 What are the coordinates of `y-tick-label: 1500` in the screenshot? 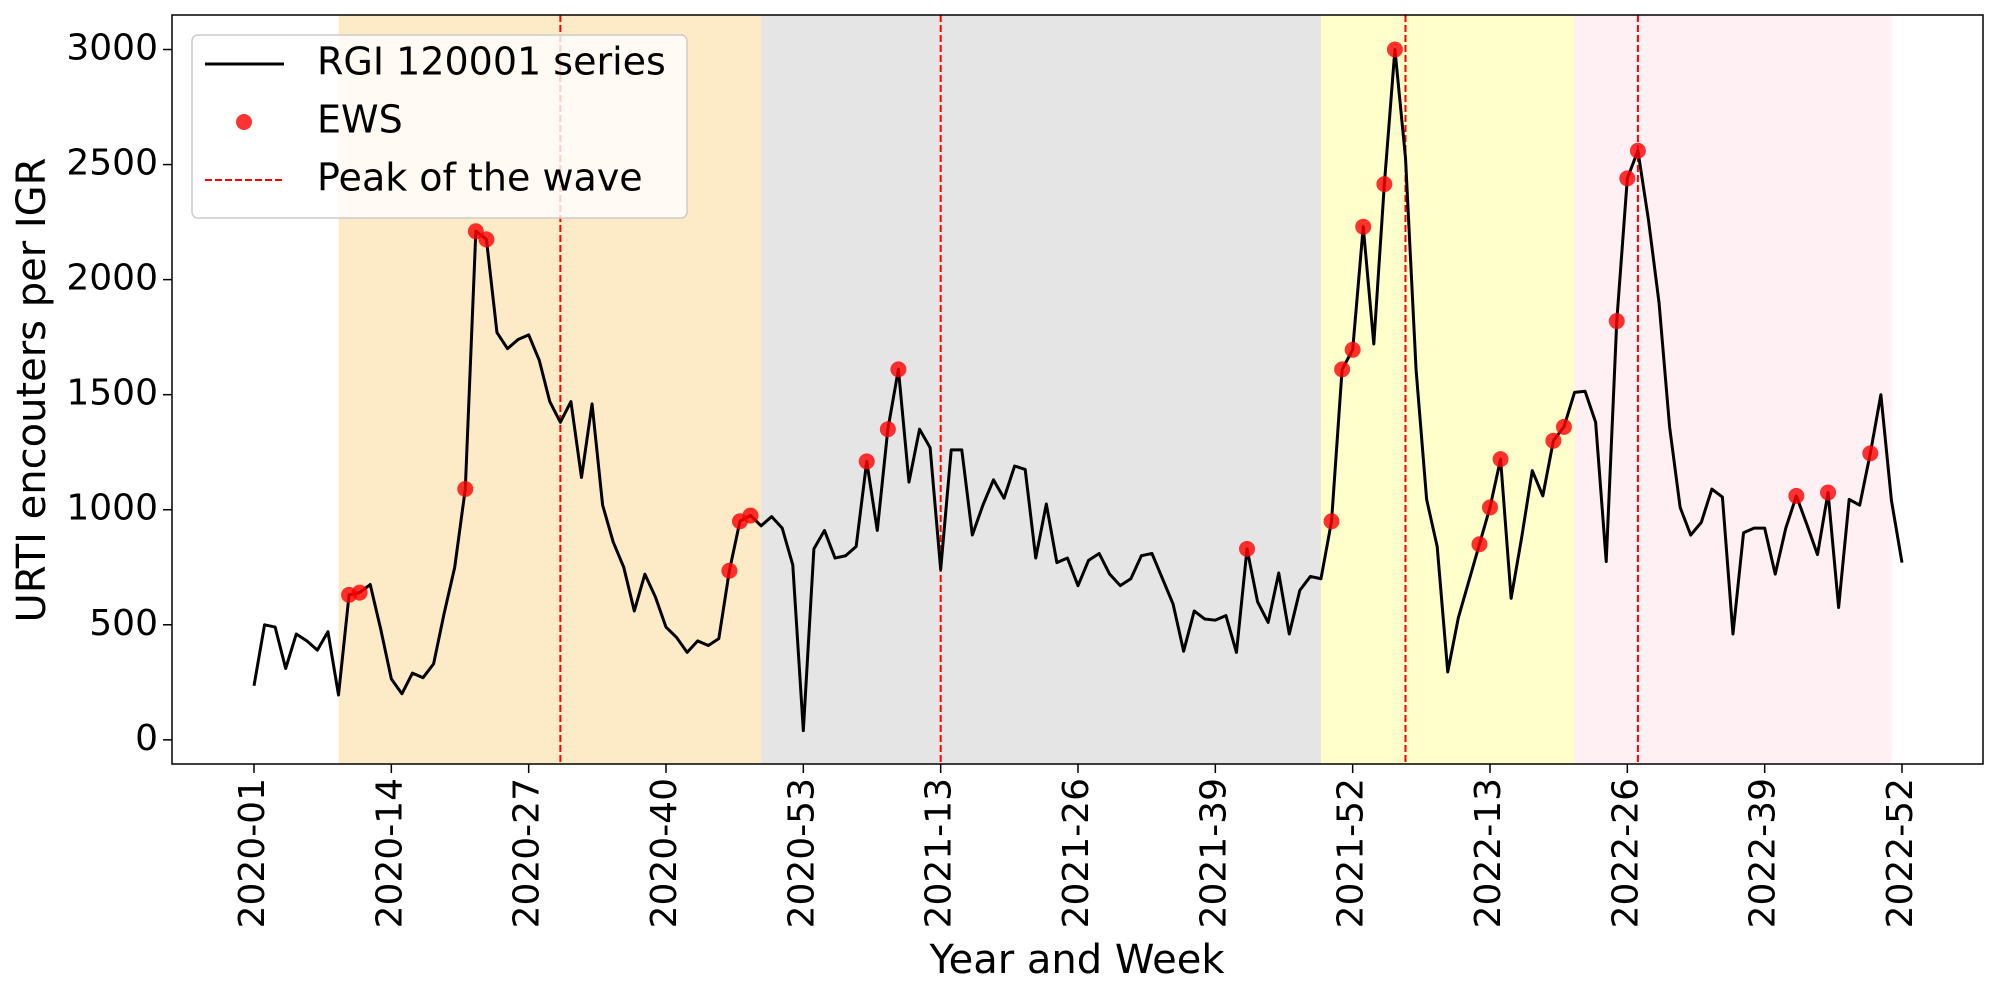 It's located at (112, 393).